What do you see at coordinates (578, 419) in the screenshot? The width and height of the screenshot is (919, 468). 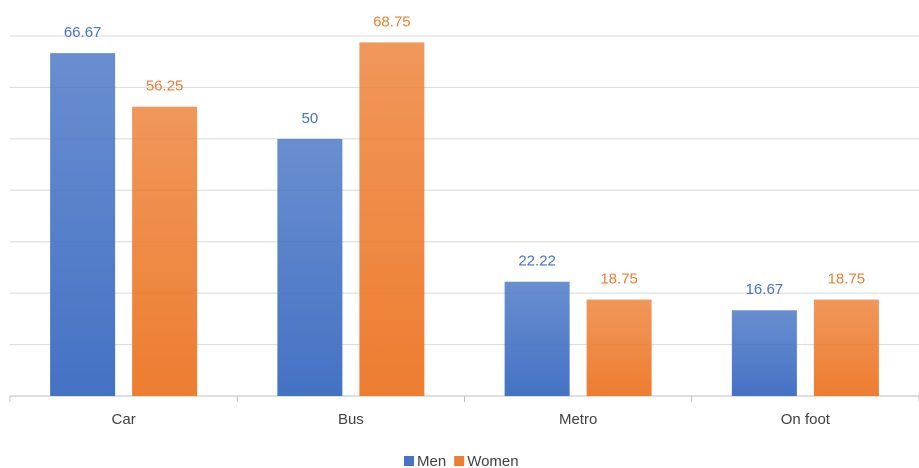 I see `x-tick-label: Metro` at bounding box center [578, 419].